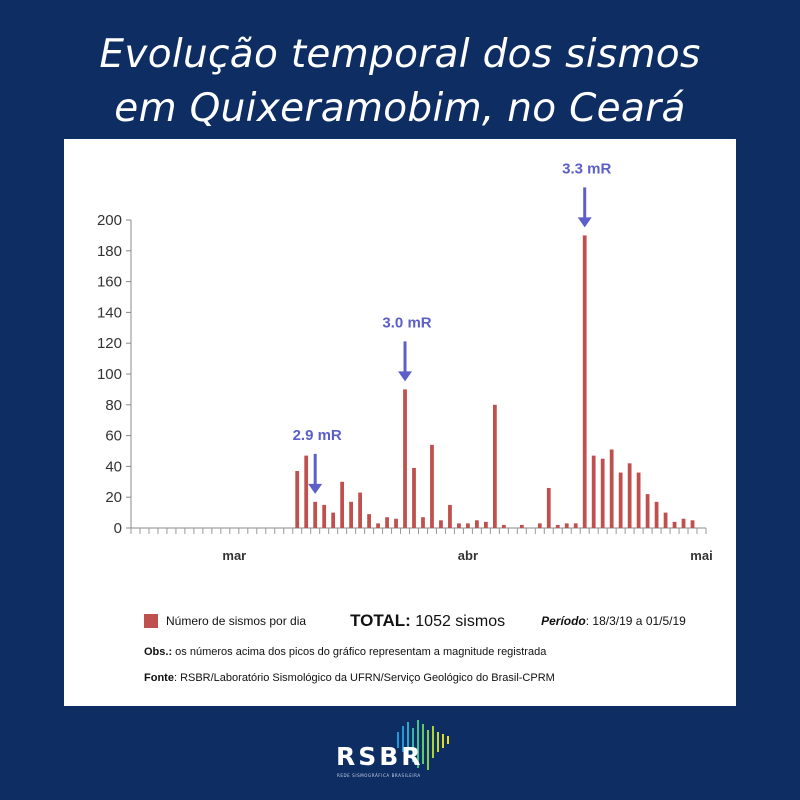 Image resolution: width=800 pixels, height=800 pixels. I want to click on magnitude-annotation: 3.0 mR, so click(406, 322).